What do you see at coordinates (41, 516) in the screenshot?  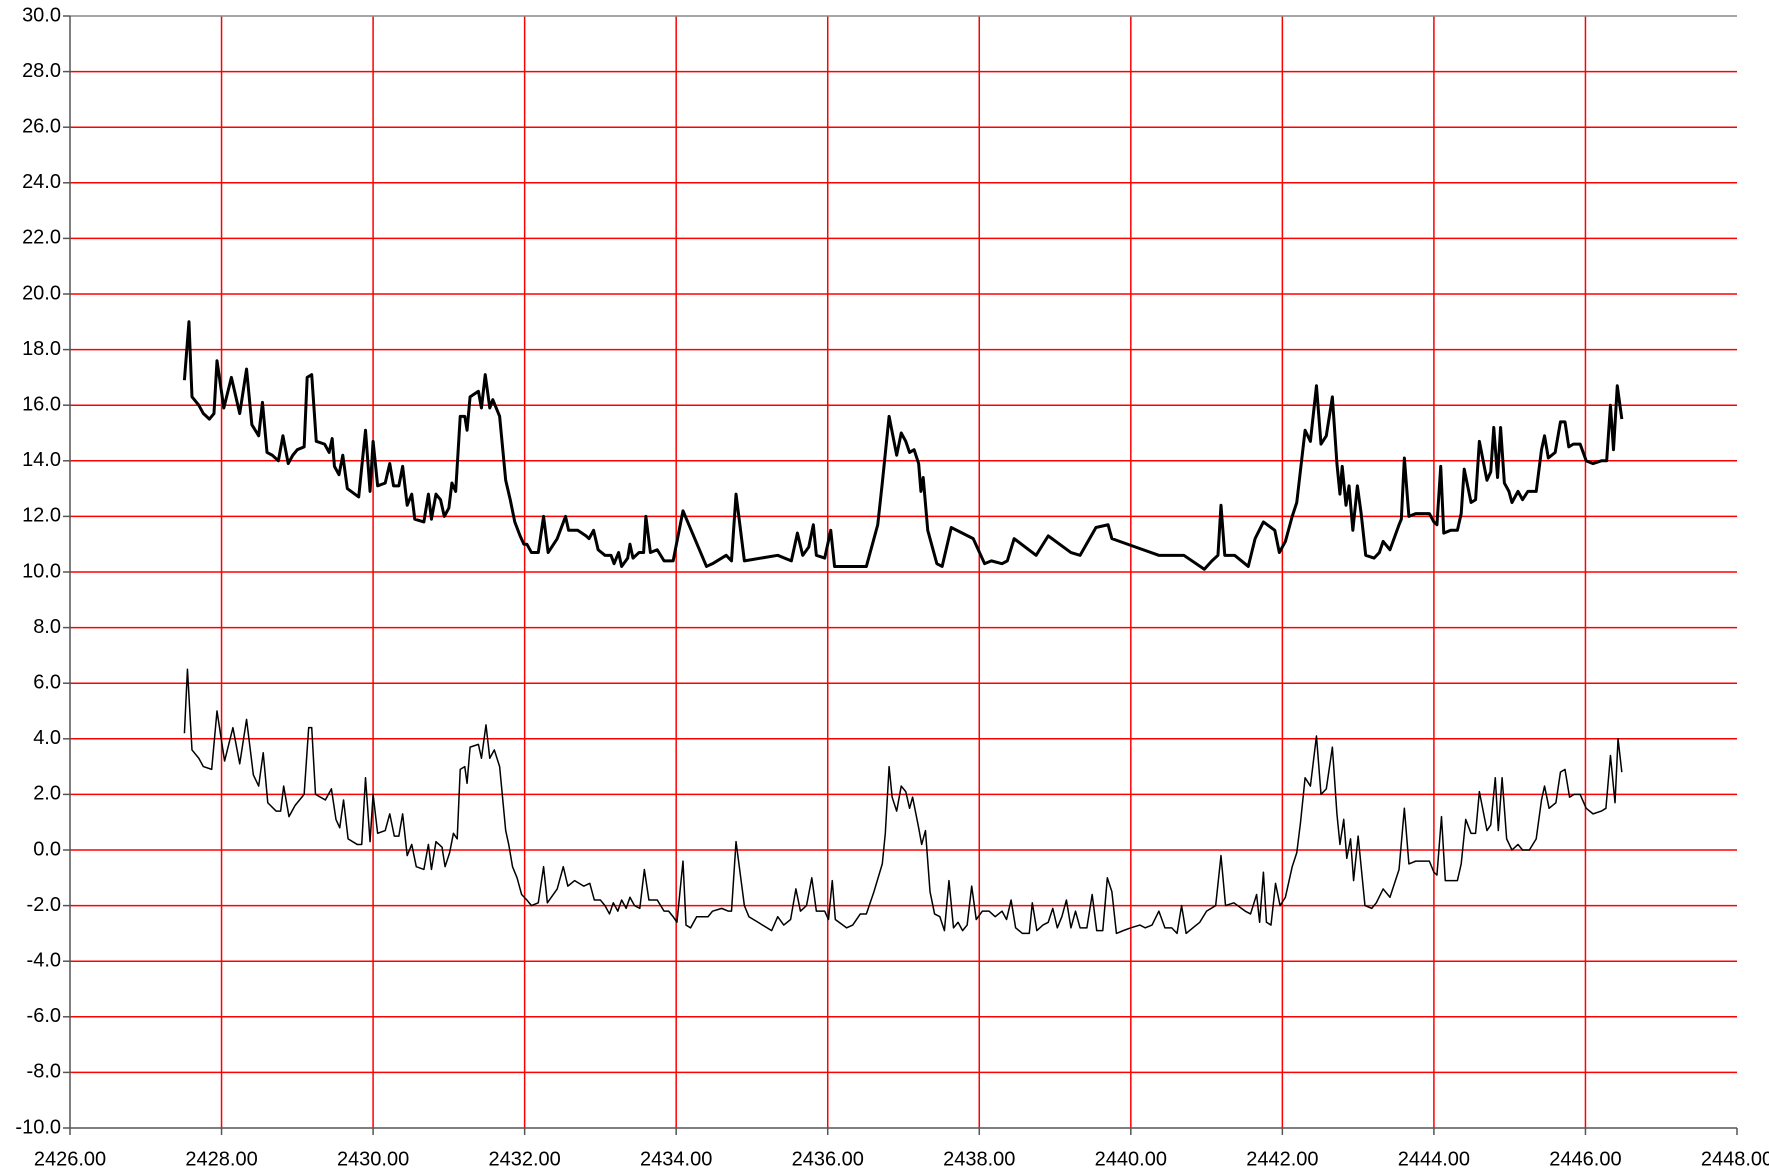 I see `y-tick-label: 12.0` at bounding box center [41, 516].